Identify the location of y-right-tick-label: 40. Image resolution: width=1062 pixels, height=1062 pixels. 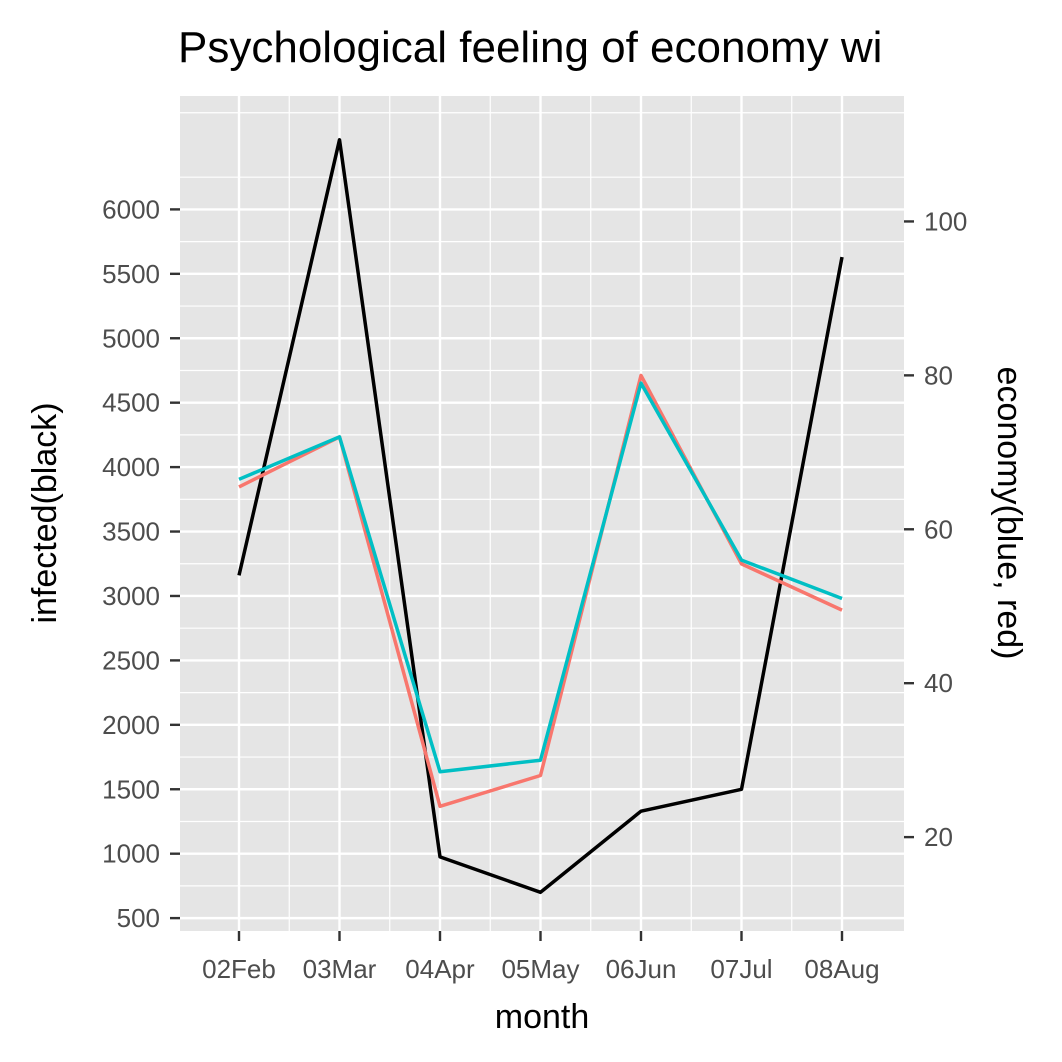
(938, 683).